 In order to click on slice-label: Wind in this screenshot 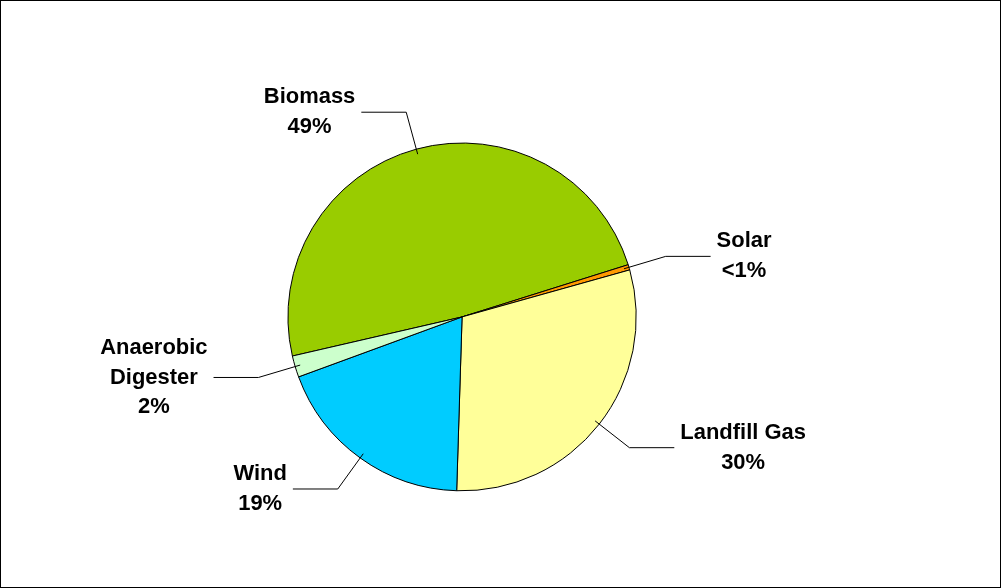, I will do `click(260, 473)`.